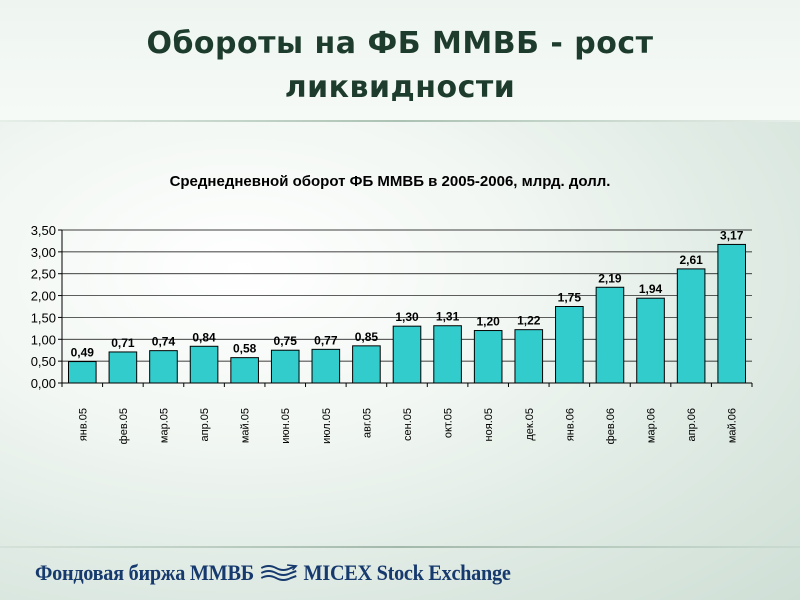 The image size is (800, 600). I want to click on slide-title: Обороты на ФБ ММВБ - рост ликвидности, so click(400, 66).